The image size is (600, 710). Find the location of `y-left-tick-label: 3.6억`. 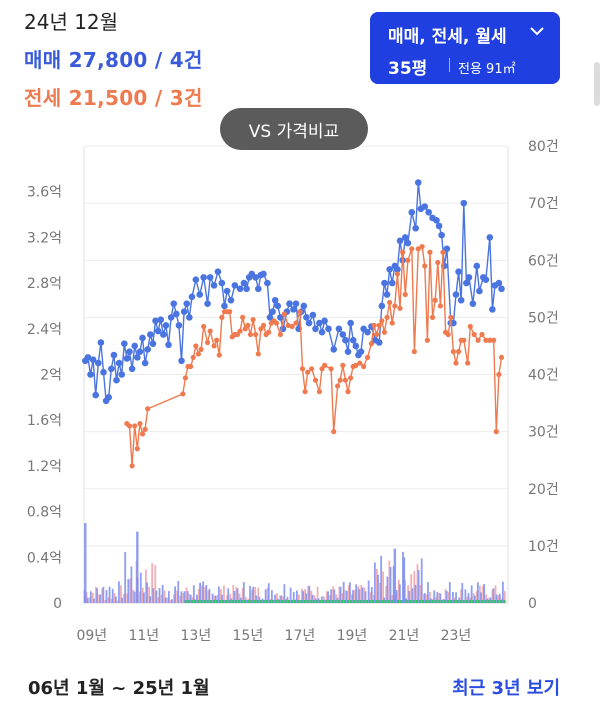

y-left-tick-label: 3.6억 is located at coordinates (44, 193).